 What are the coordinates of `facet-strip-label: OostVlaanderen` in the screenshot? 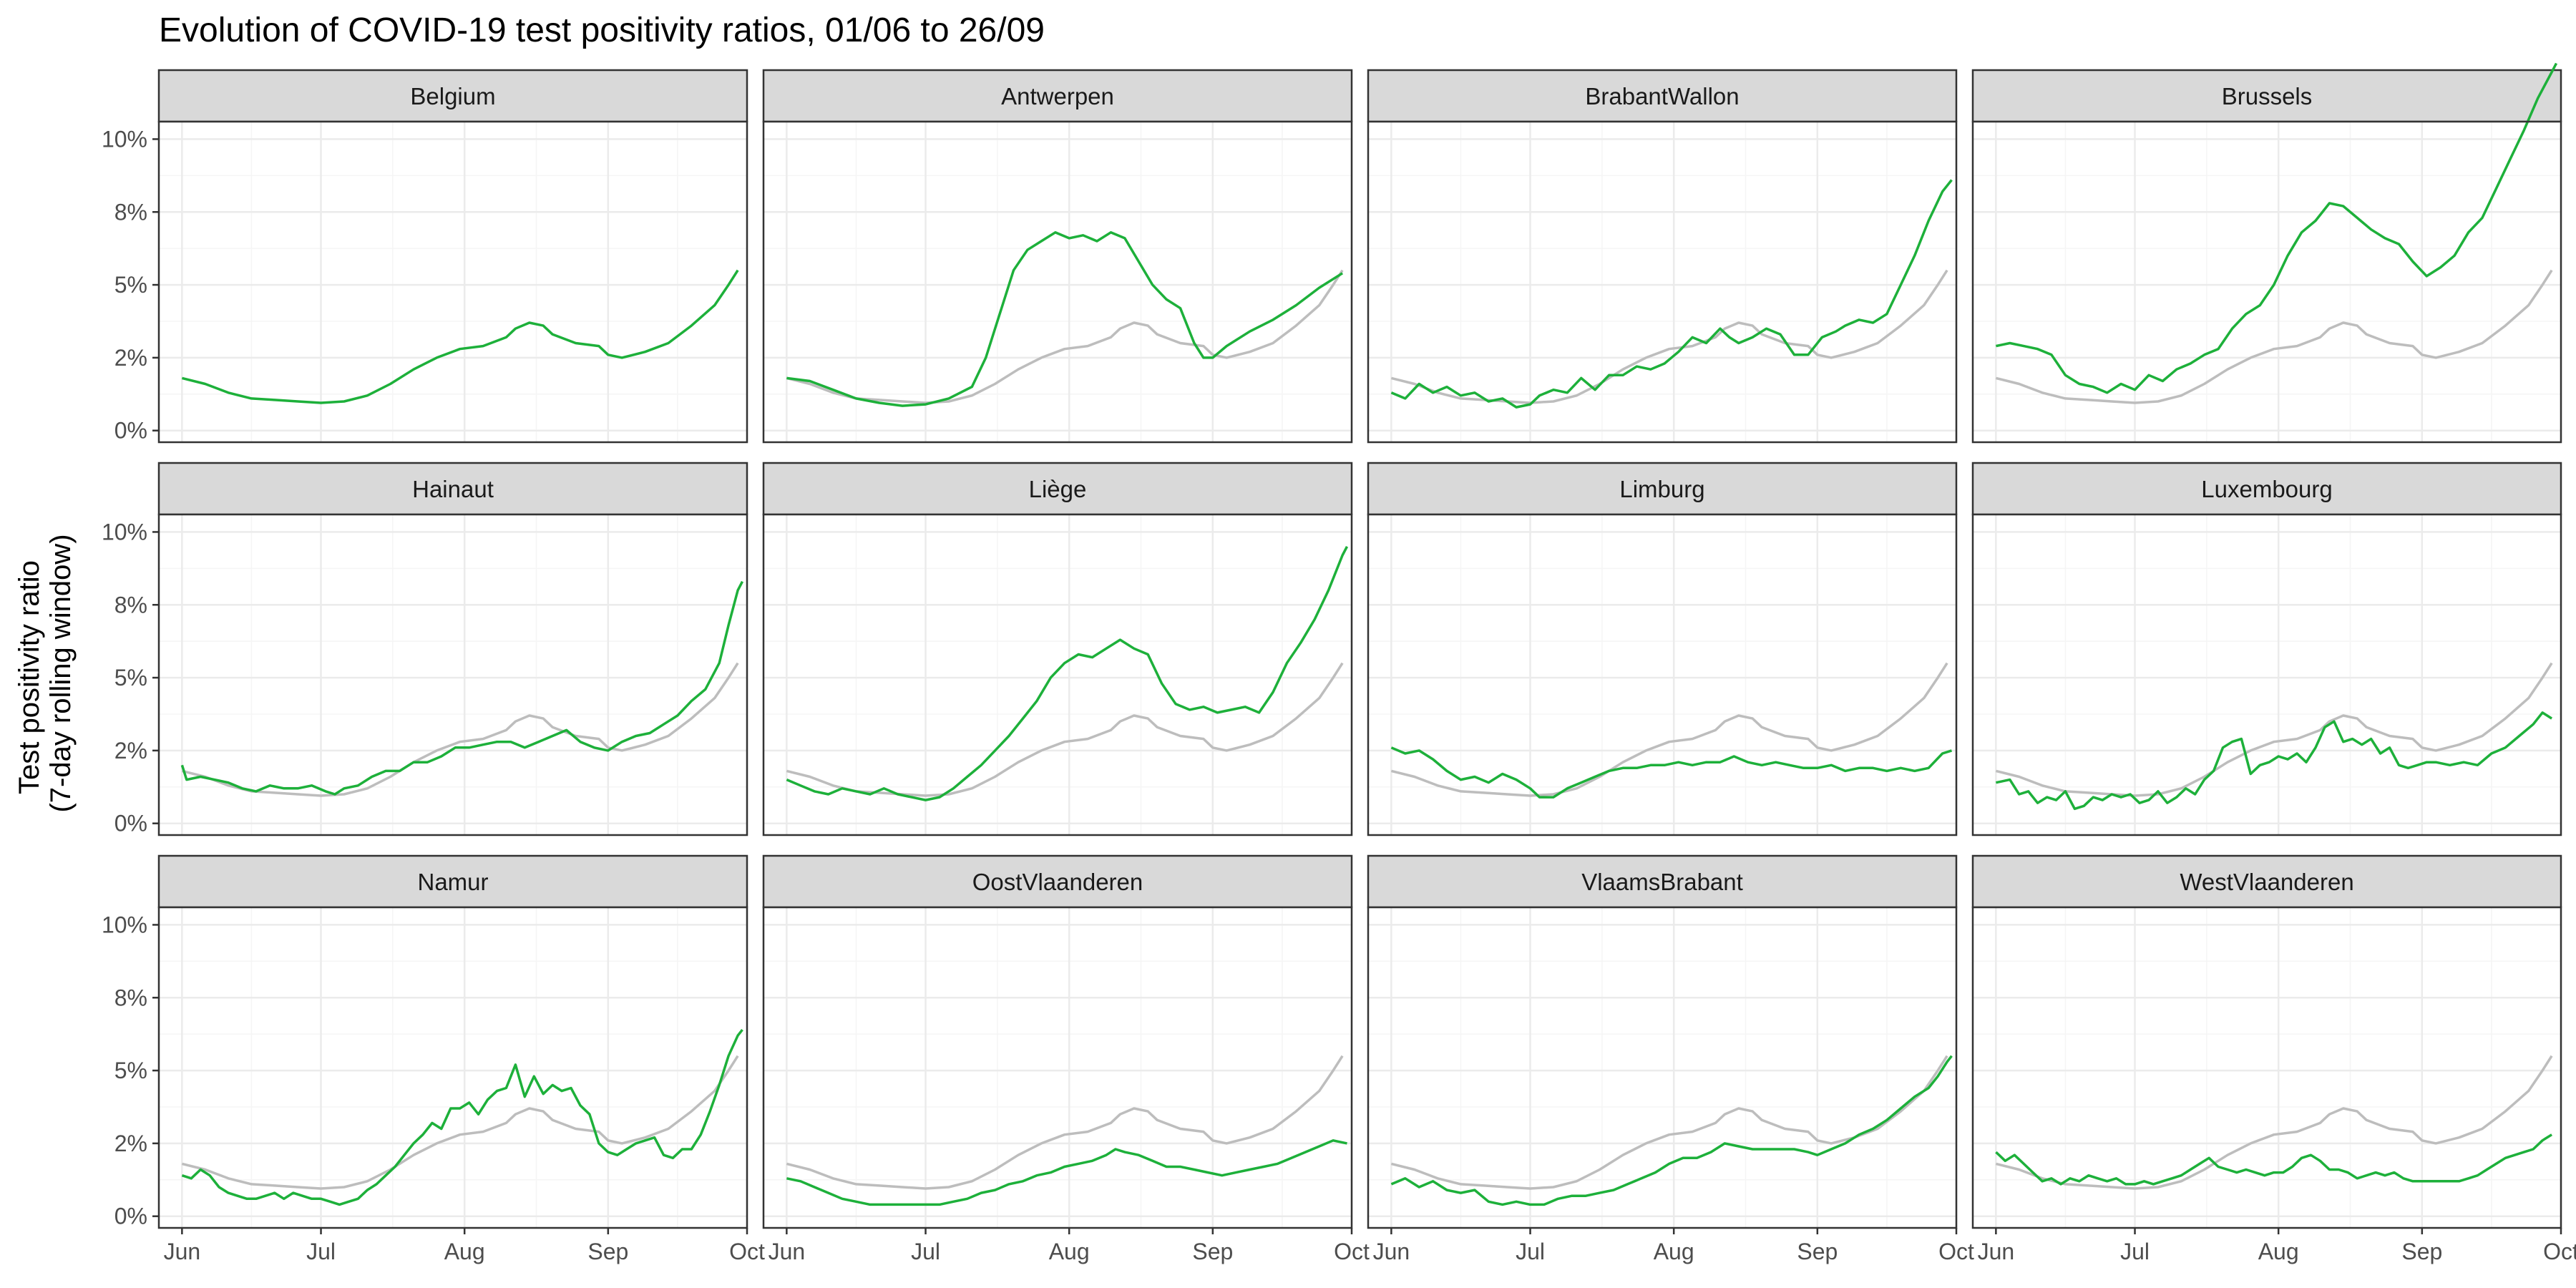 It's located at (1057, 882).